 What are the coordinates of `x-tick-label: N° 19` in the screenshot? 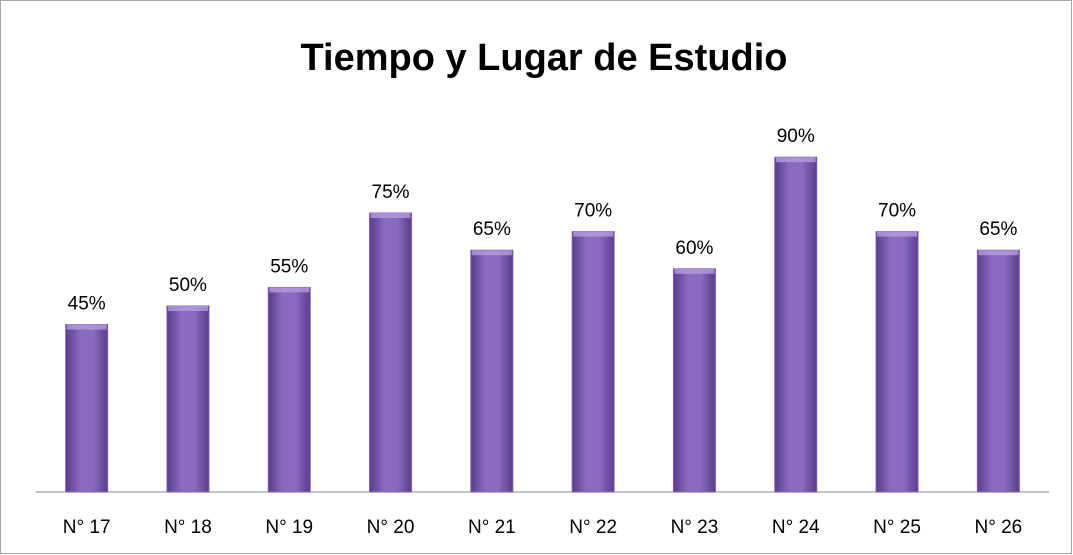 It's located at (289, 527).